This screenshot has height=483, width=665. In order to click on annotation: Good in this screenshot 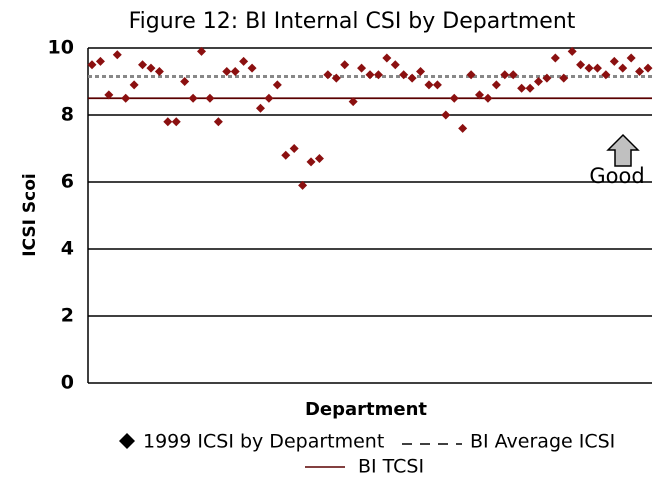, I will do `click(616, 176)`.